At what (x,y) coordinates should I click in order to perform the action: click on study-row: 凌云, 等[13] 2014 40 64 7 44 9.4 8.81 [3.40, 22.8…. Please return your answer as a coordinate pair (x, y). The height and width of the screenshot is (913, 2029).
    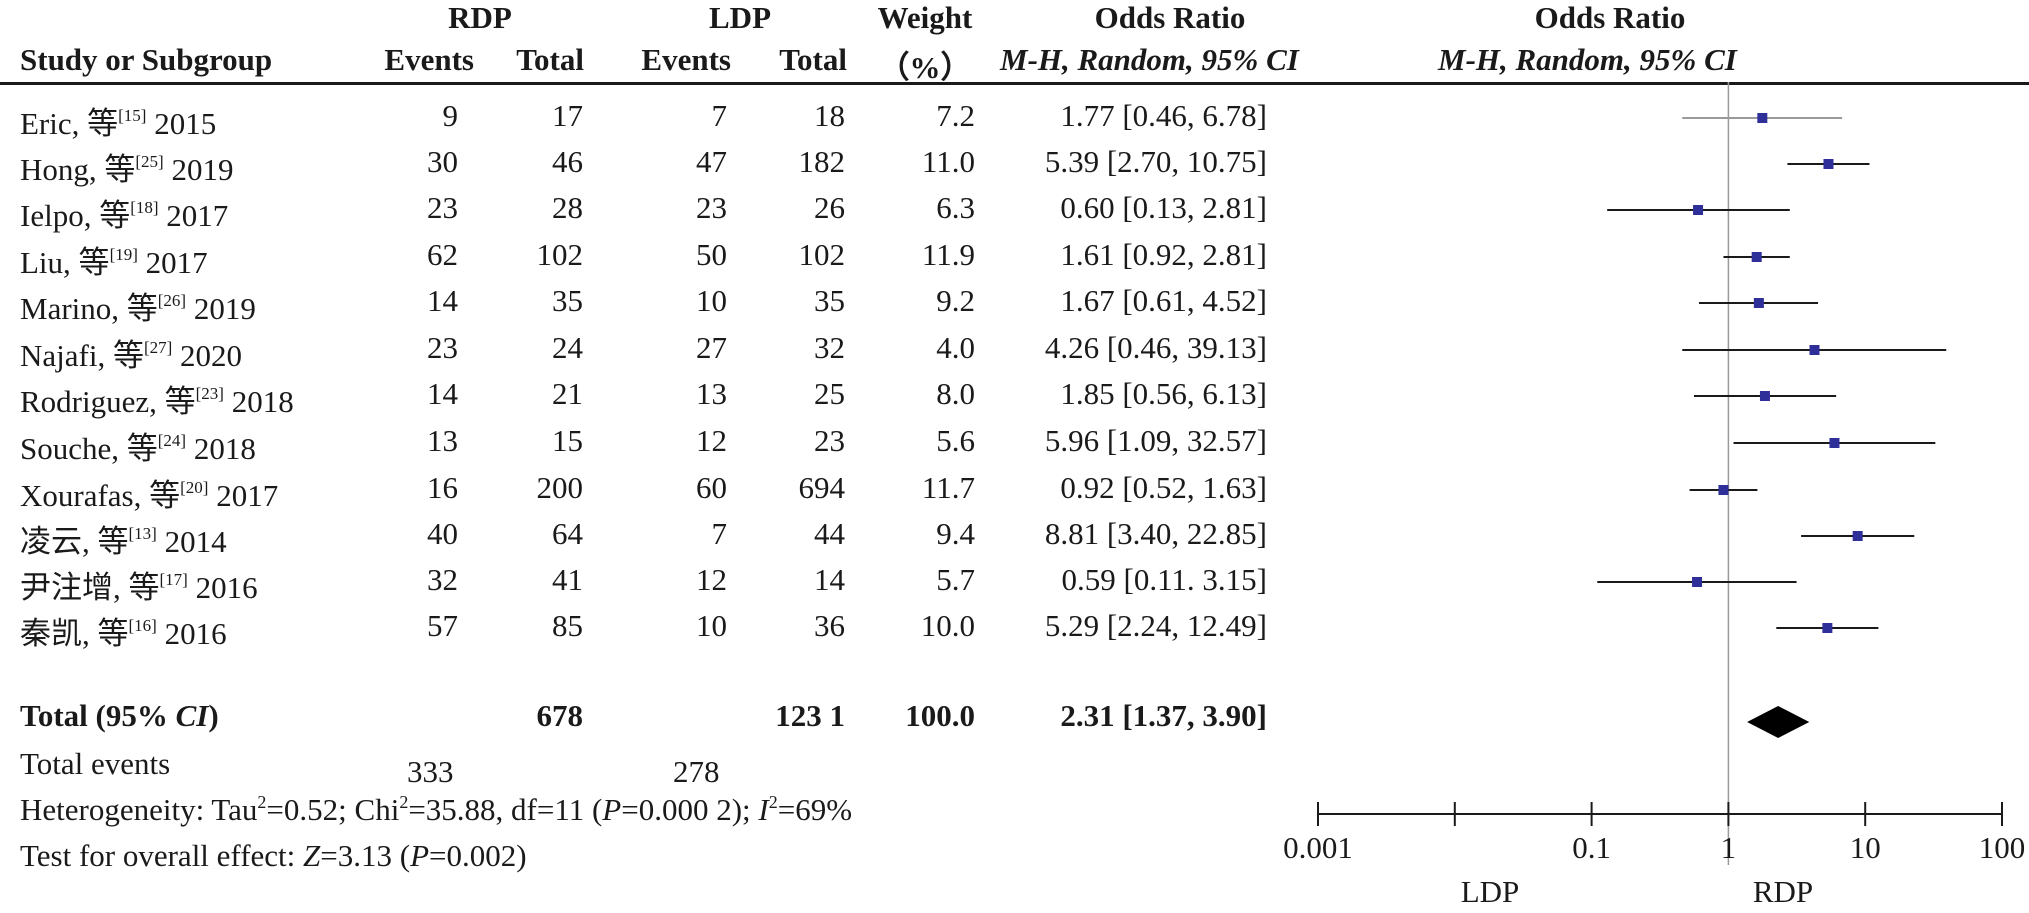
    Looking at the image, I should click on (650, 539).